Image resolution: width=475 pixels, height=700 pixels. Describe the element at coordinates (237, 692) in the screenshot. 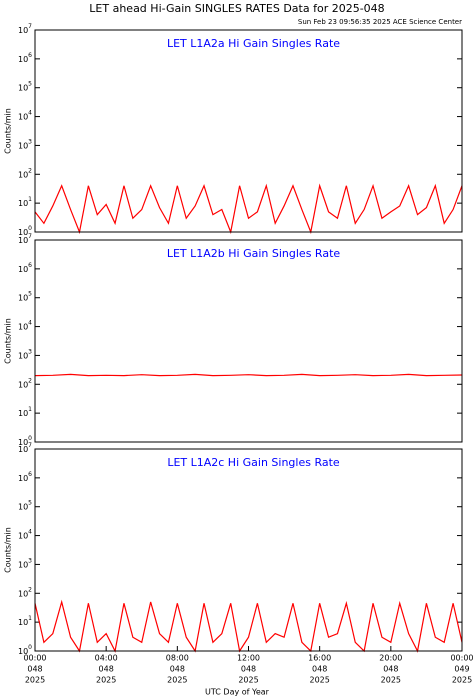

I see `x-axis-label: UTC Day of Year` at that location.